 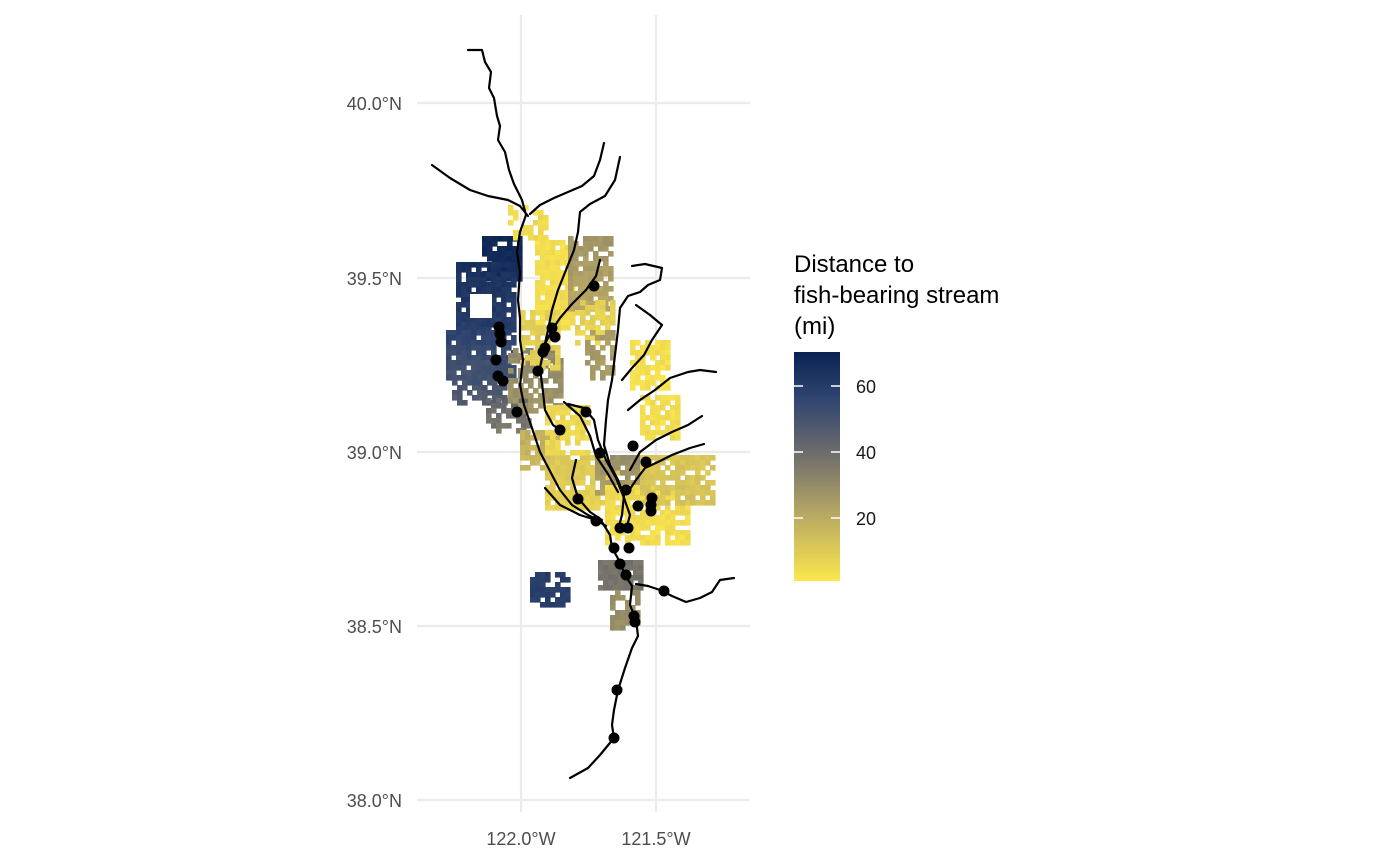 I want to click on y-tick-label: 39.0°N, so click(x=374, y=453).